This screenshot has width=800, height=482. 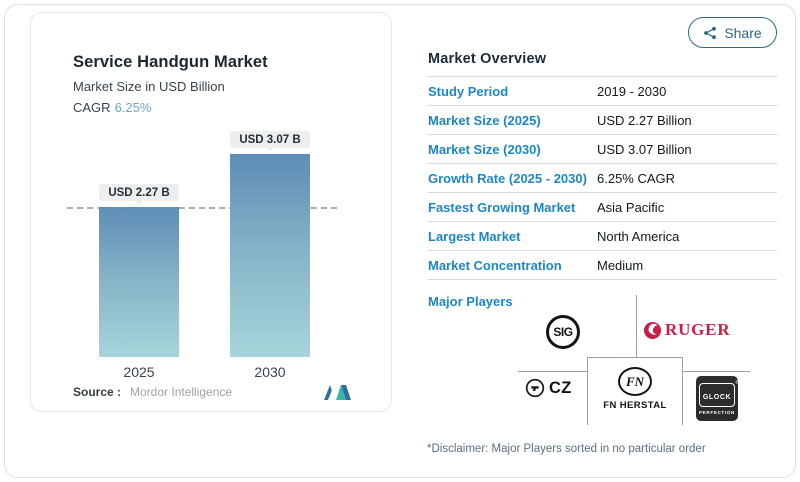 I want to click on row-value: Medium, so click(x=620, y=265).